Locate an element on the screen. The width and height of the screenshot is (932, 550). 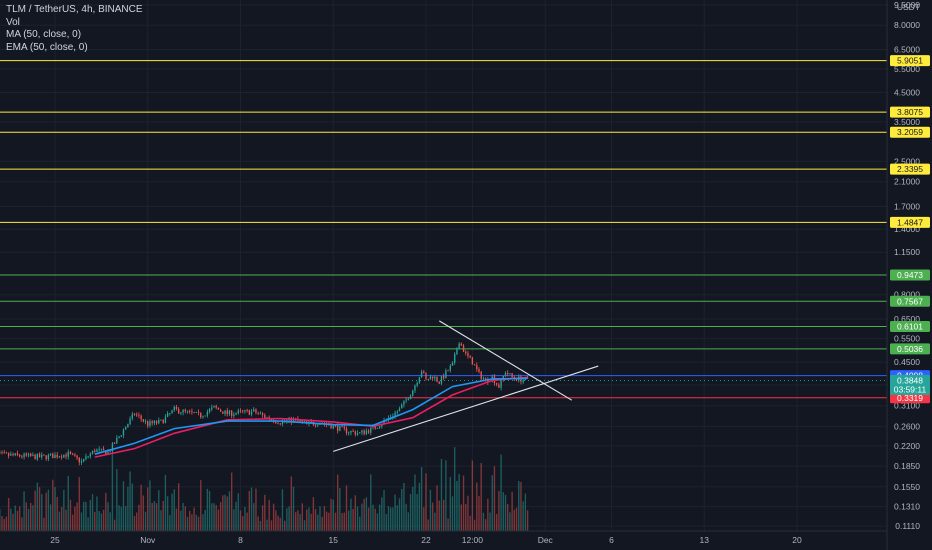
level-badge-text: 3.2059 is located at coordinates (910, 132).